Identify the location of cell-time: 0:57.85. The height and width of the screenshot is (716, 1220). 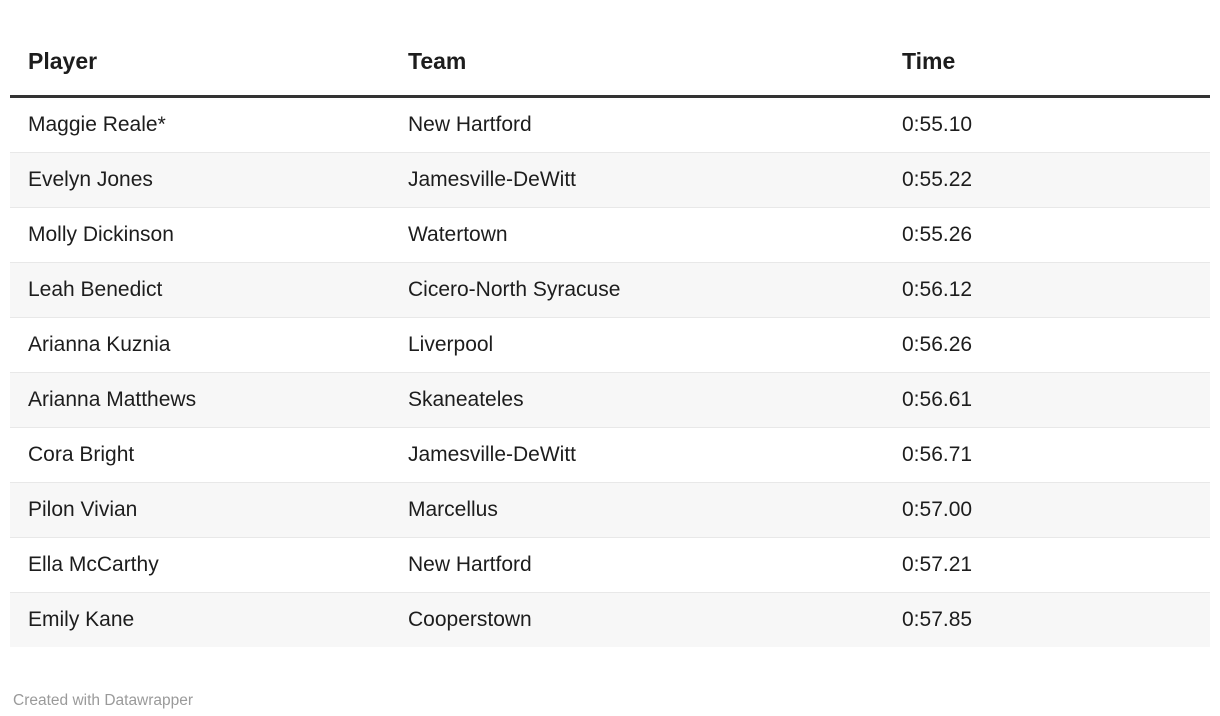
(937, 619).